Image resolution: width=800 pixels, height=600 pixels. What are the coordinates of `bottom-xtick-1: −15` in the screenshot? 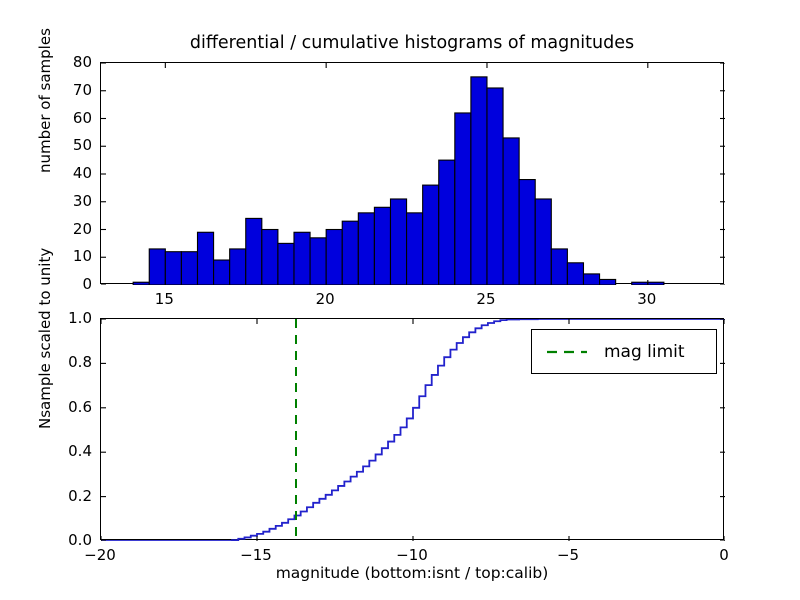 It's located at (256, 555).